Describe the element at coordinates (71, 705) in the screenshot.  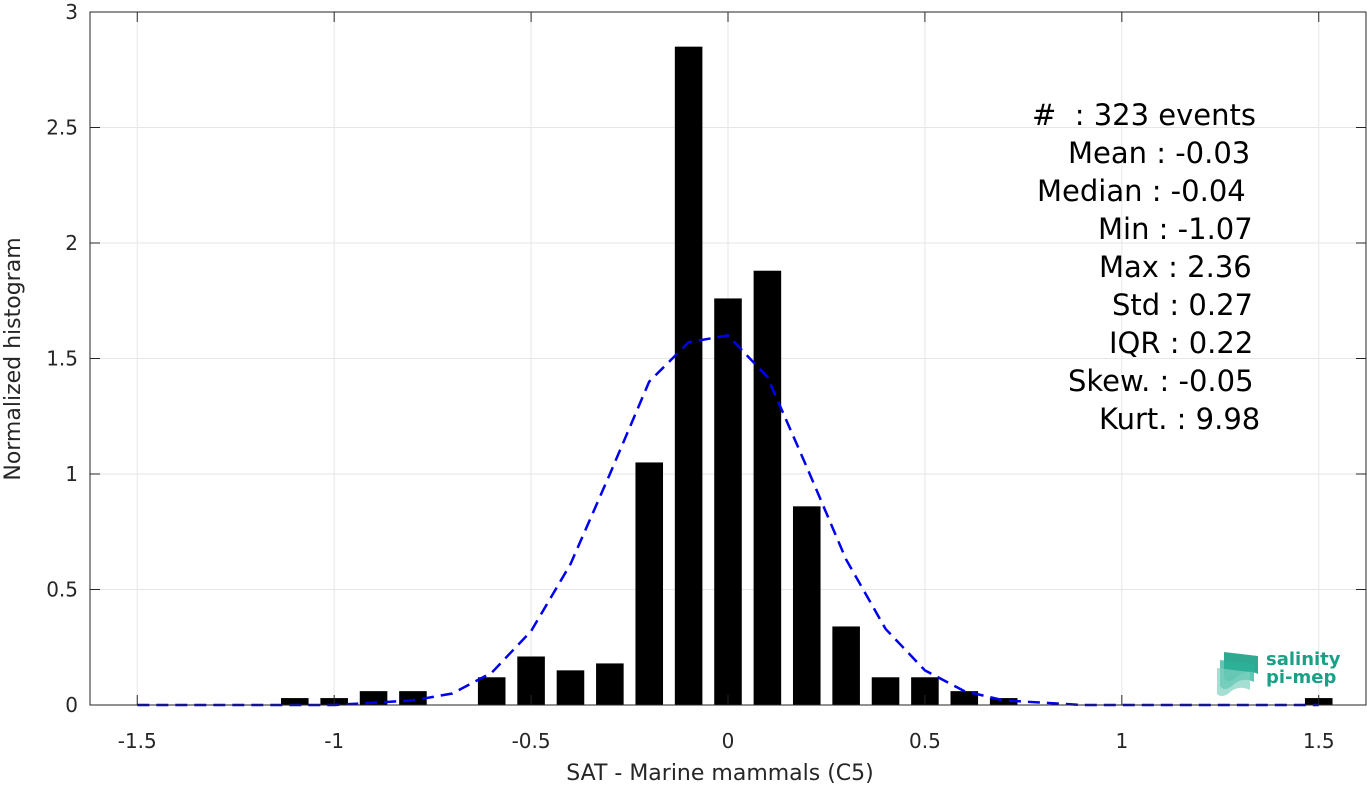
I see `y-tick-label: 0` at that location.